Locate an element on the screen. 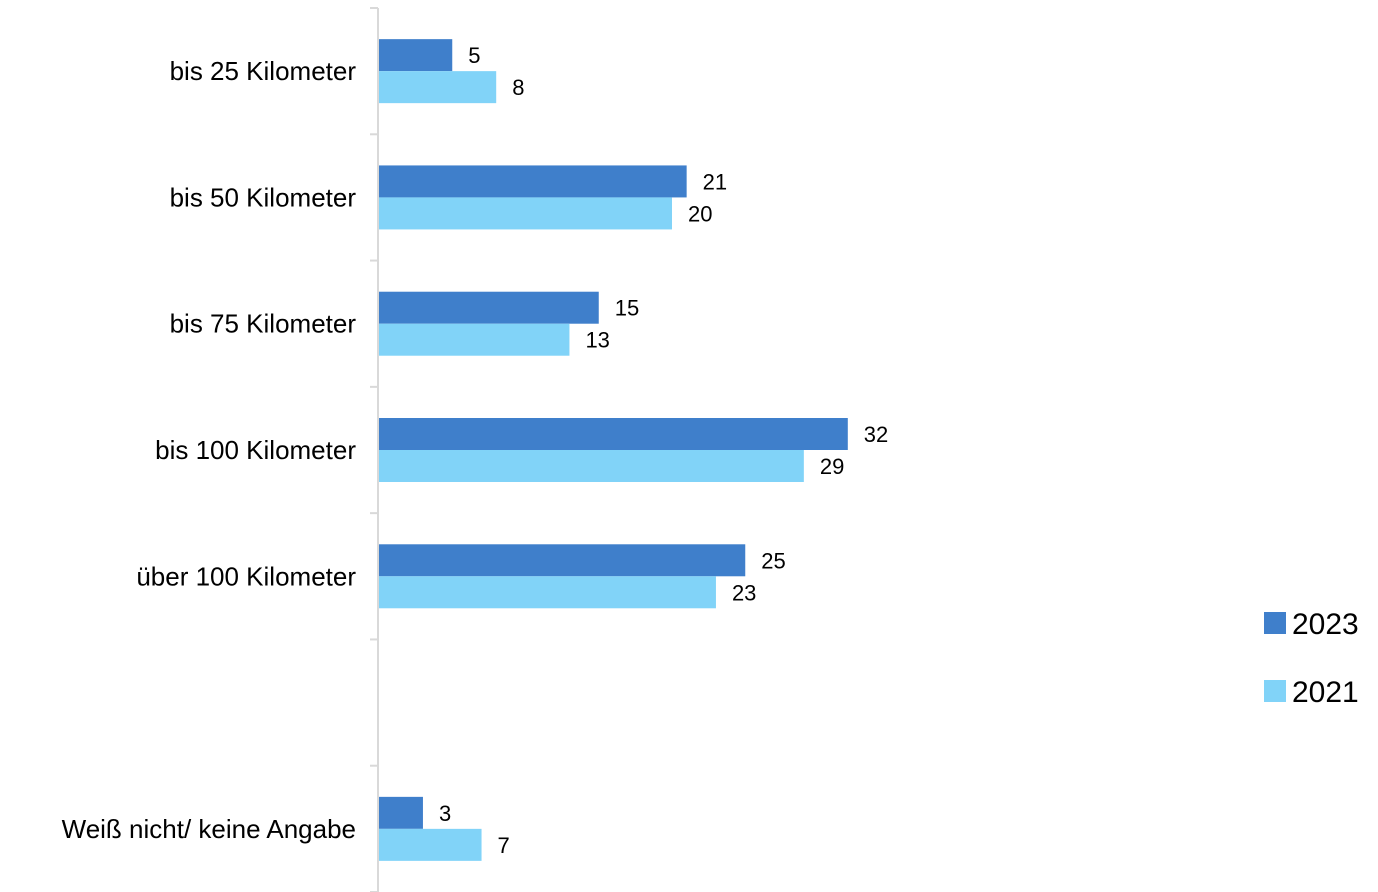  legend-label: 2021 is located at coordinates (1325, 692).